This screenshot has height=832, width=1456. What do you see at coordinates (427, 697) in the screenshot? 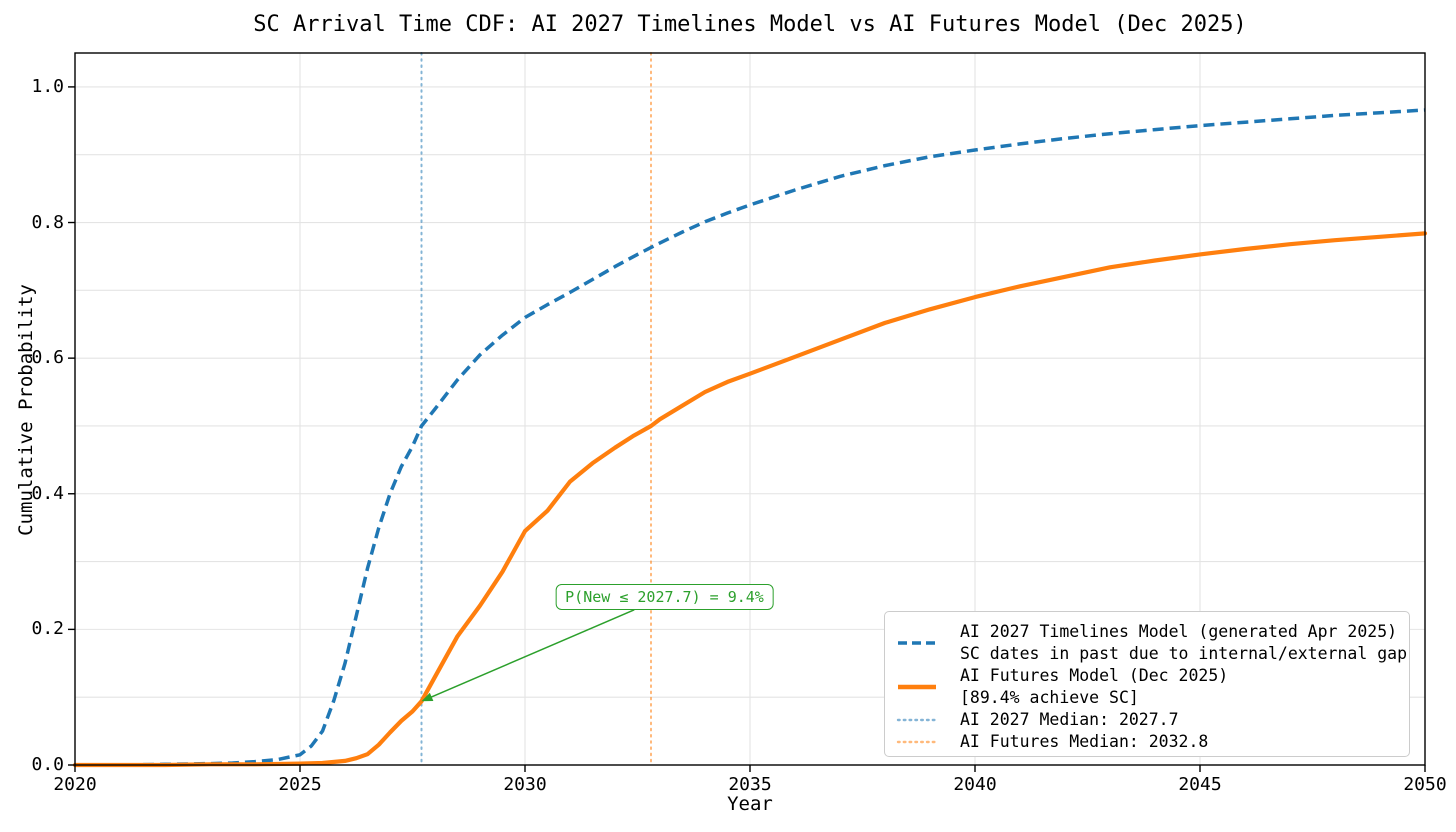
I see `annotation-arrowhead-icon` at bounding box center [427, 697].